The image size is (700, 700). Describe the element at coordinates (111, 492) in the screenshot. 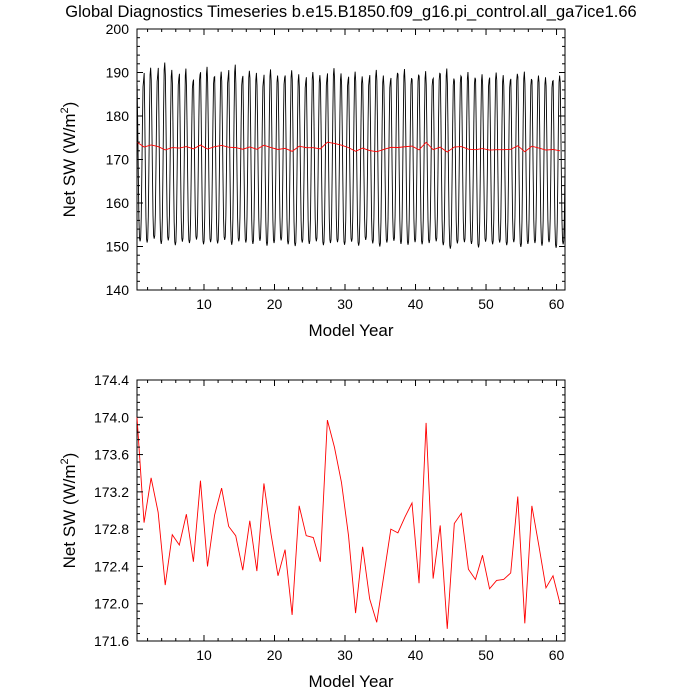

I see `y-tick-label: 173.2` at that location.